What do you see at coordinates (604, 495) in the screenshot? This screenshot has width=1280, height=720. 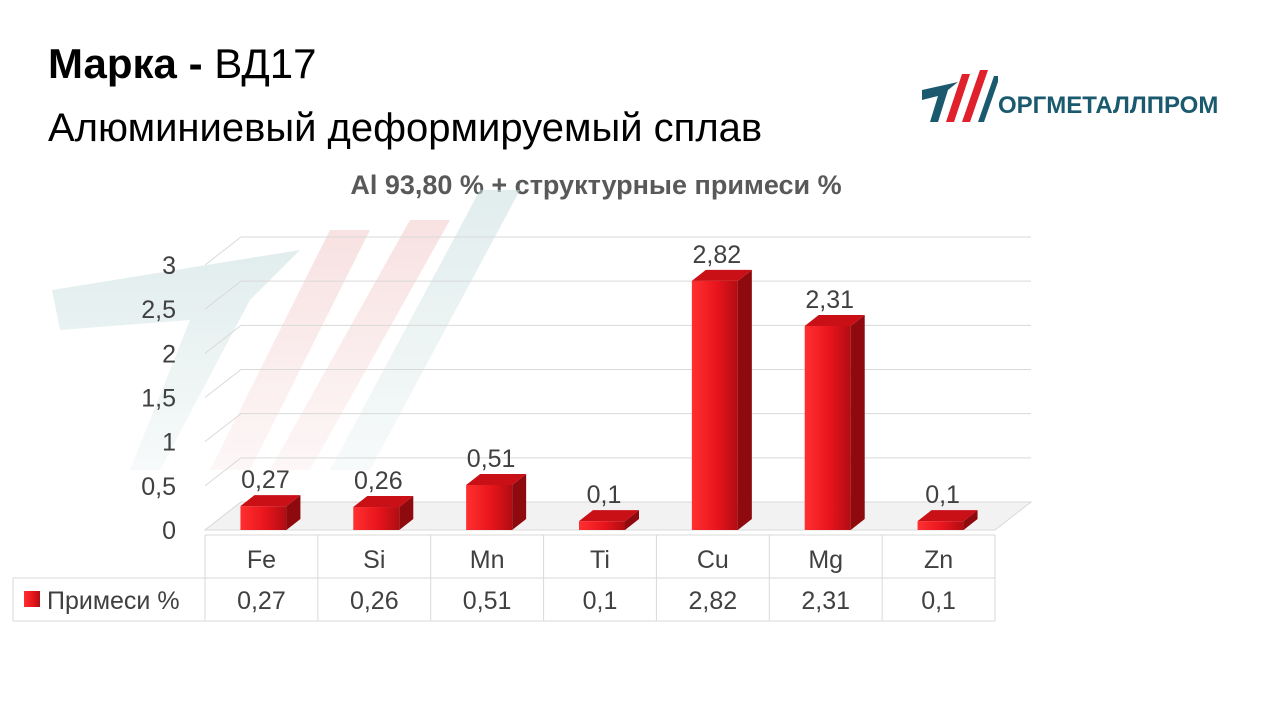 I see `data-label-ti: 0,1` at bounding box center [604, 495].